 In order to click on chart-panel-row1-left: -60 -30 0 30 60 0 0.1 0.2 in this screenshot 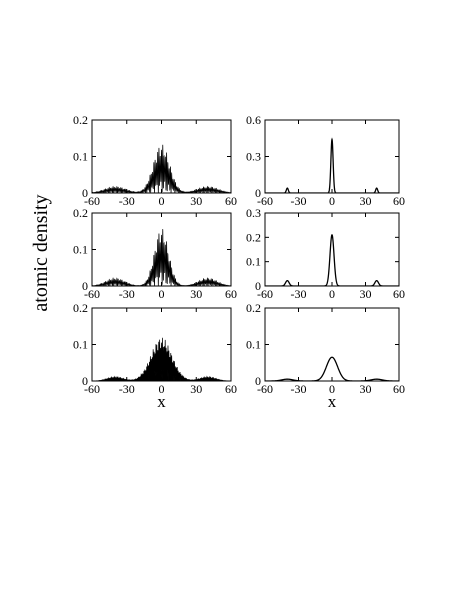, I will do `click(155, 160)`.